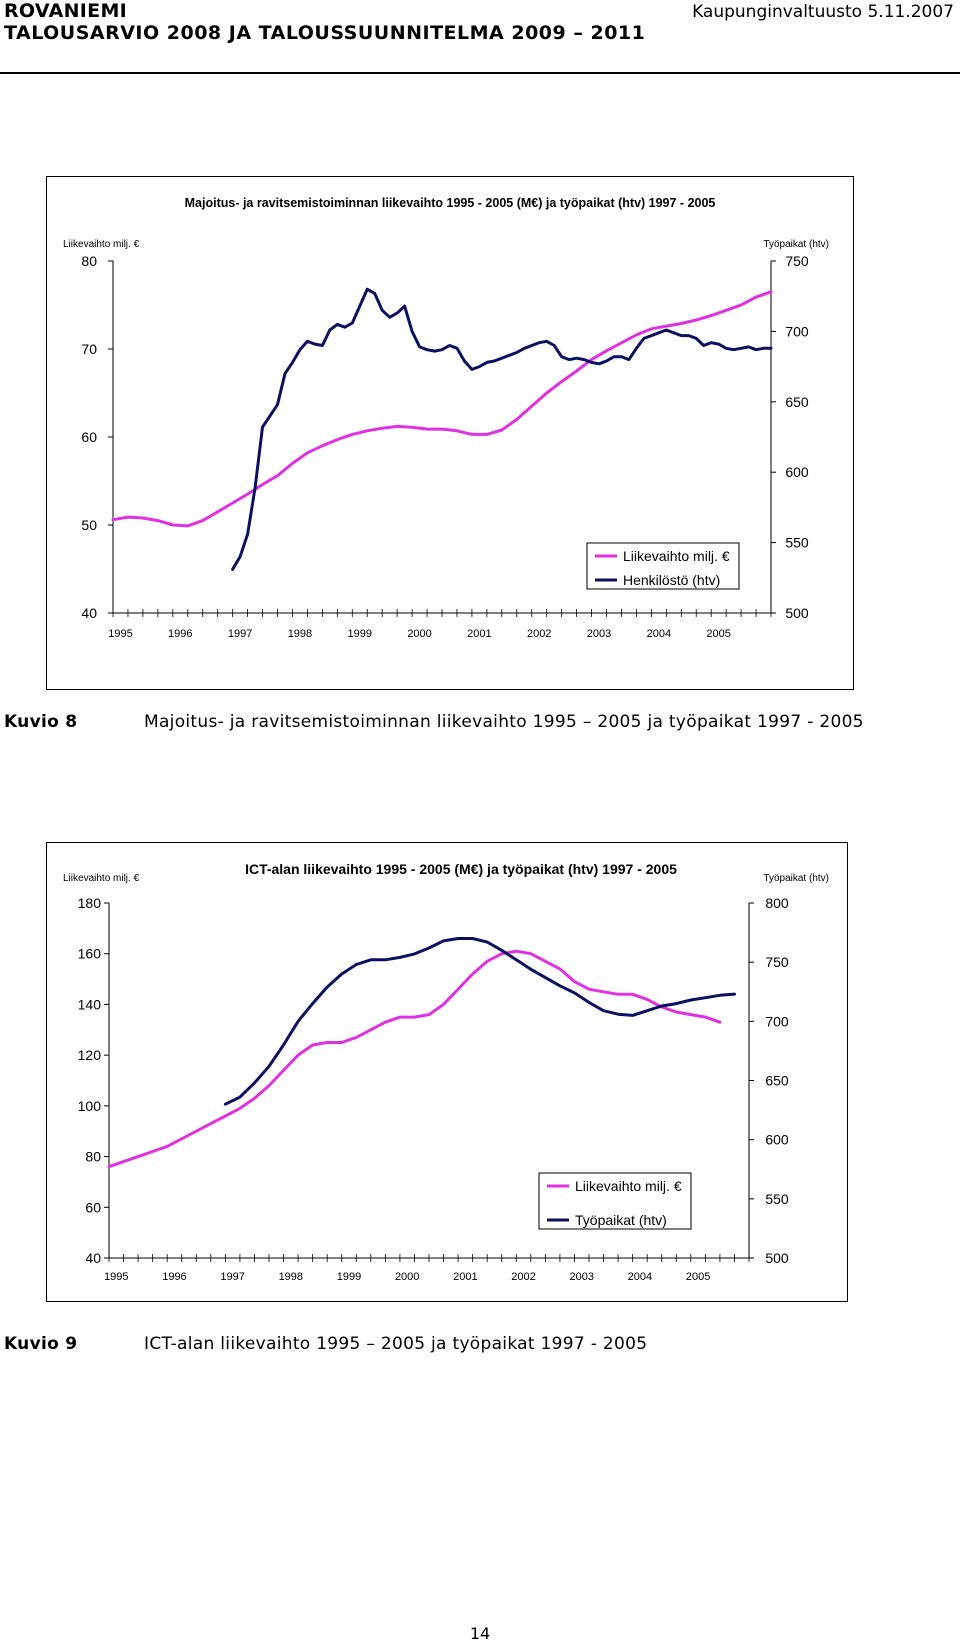  Describe the element at coordinates (480, 1633) in the screenshot. I see `page-number: 14` at that location.